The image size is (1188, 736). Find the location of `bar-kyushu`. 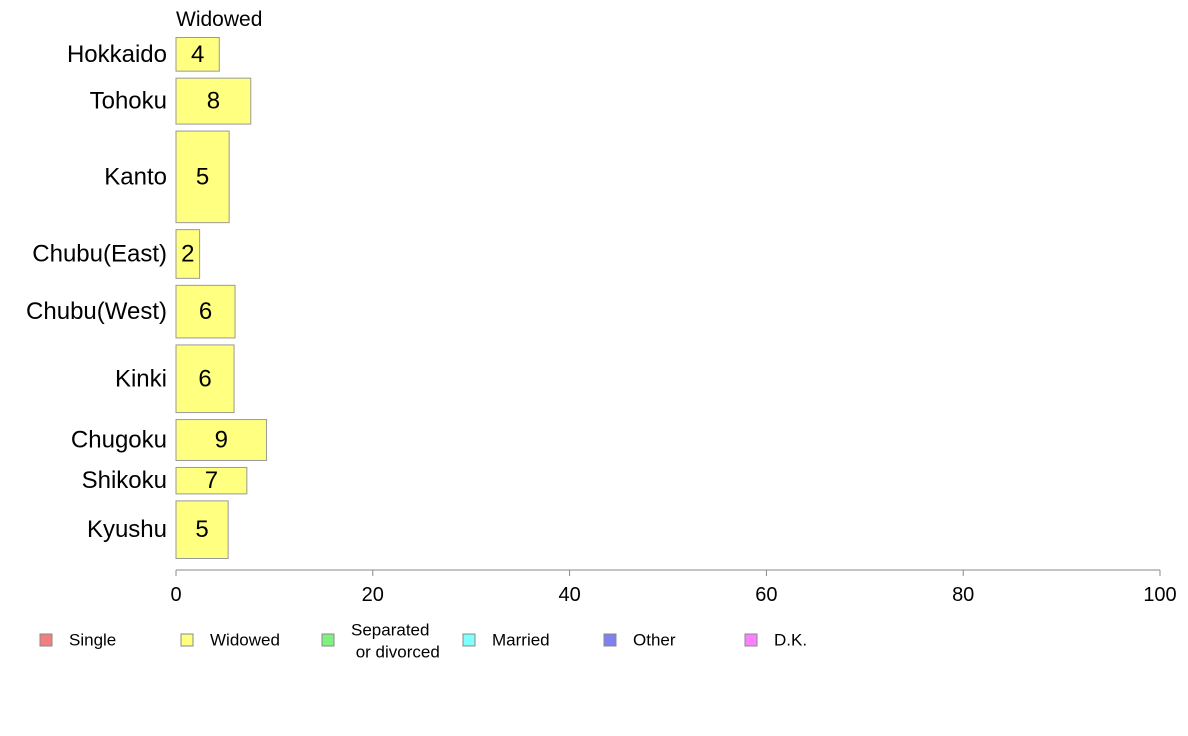

bar-kyushu is located at coordinates (202, 529).